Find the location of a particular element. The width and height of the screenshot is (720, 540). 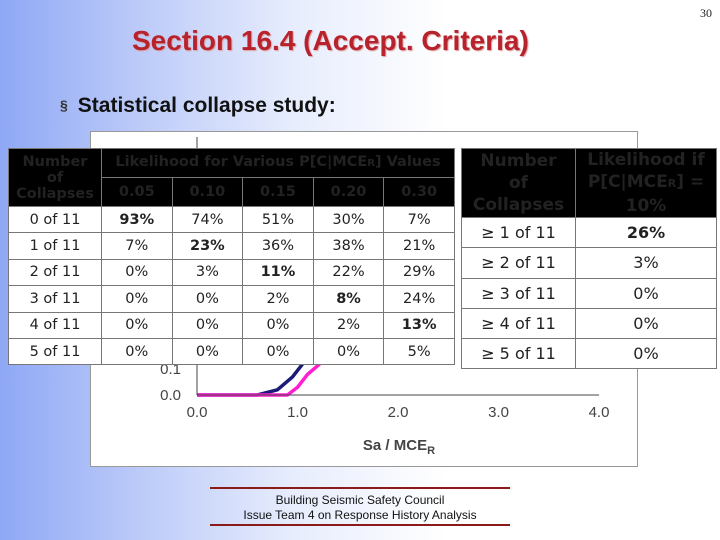

table-row: 5 of 11 0% 0% 0% 0% 5% is located at coordinates (231, 351).